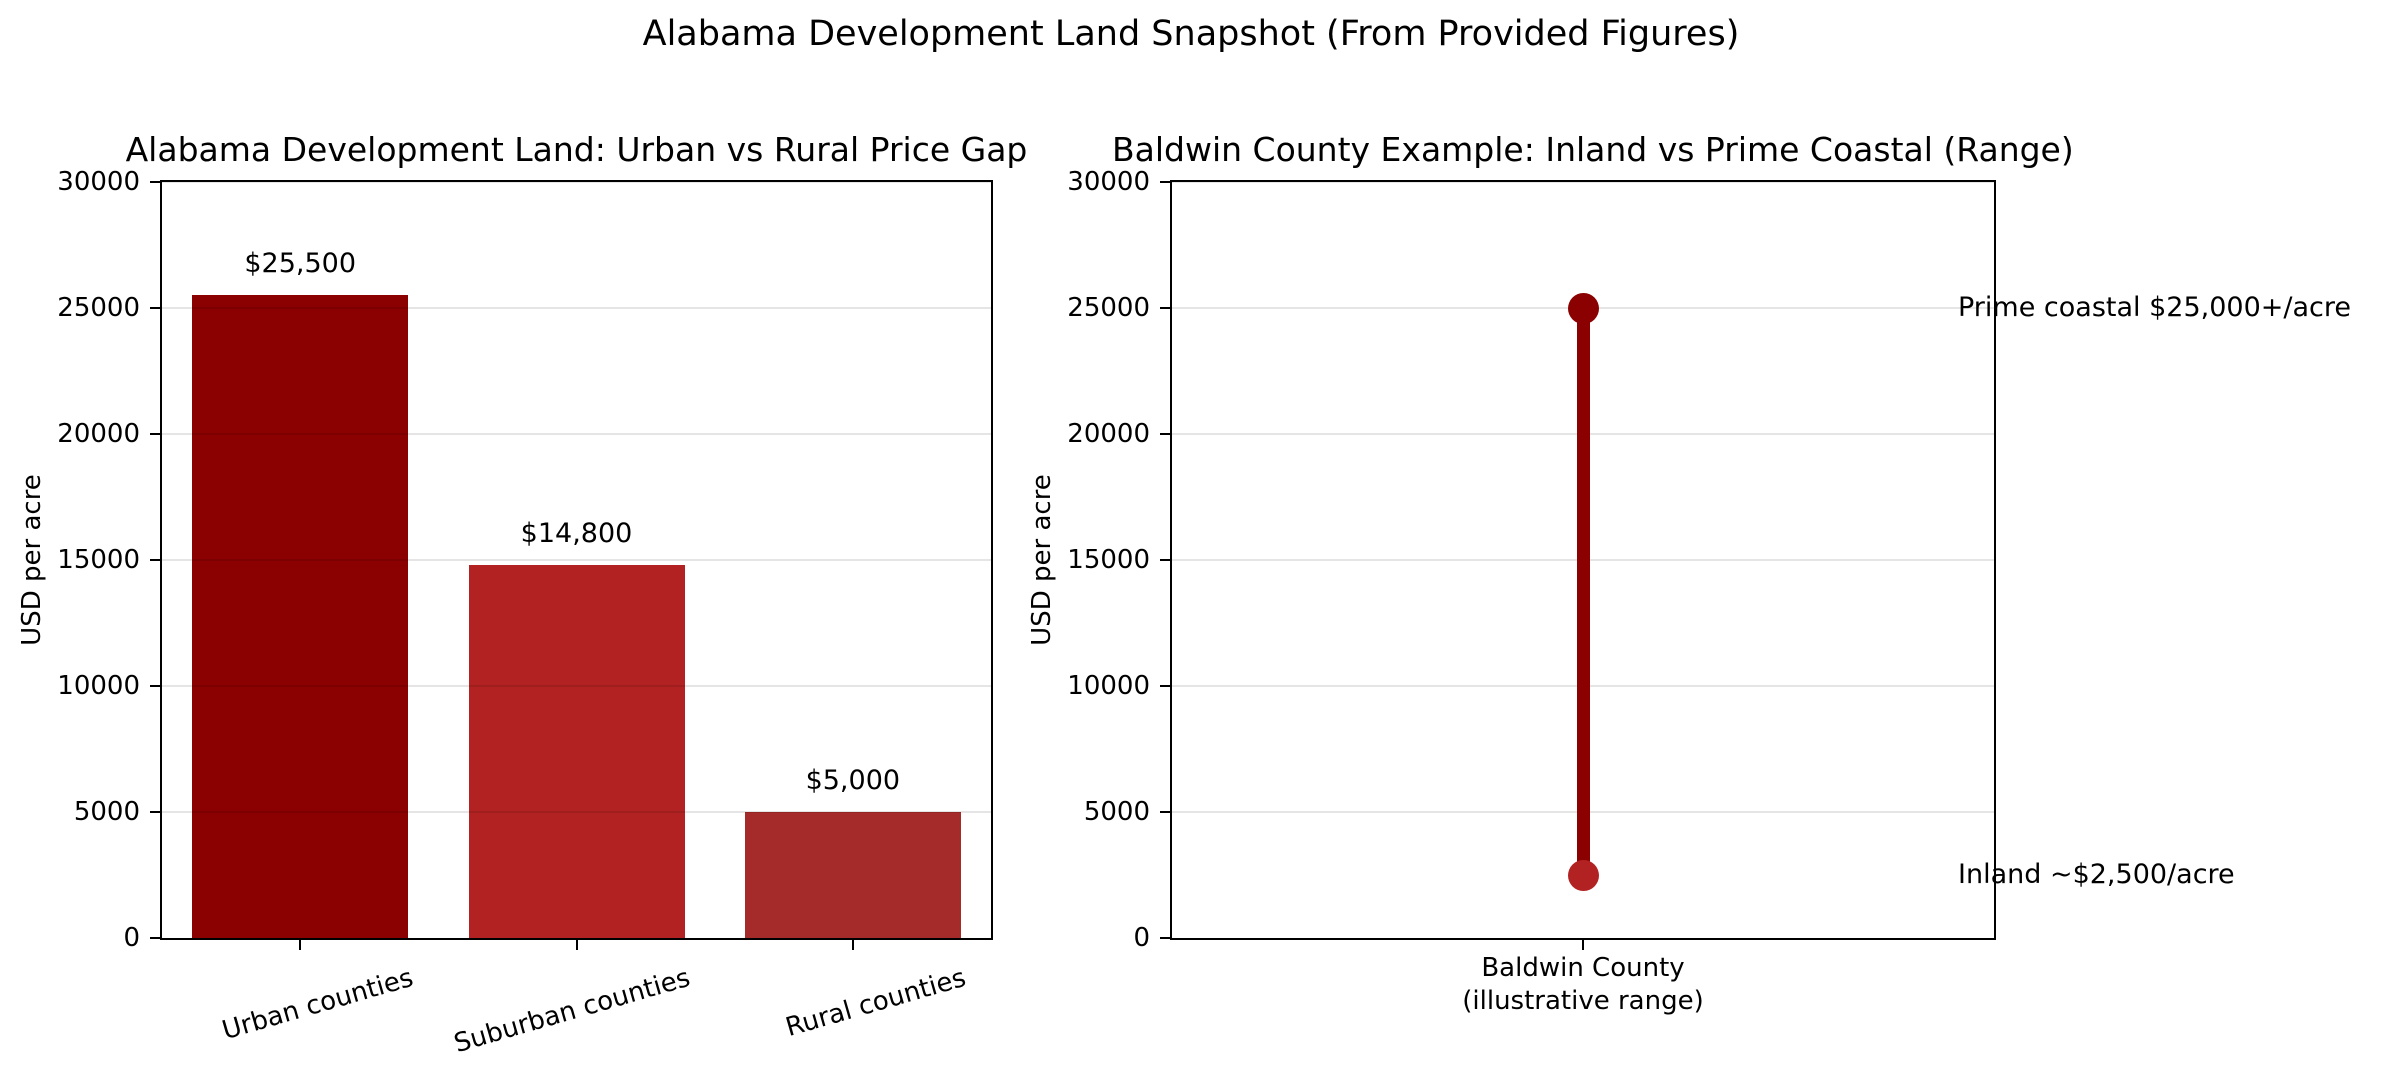  Describe the element at coordinates (2096, 874) in the screenshot. I see `annotation-inland: Inland ~$2,500/acre` at that location.